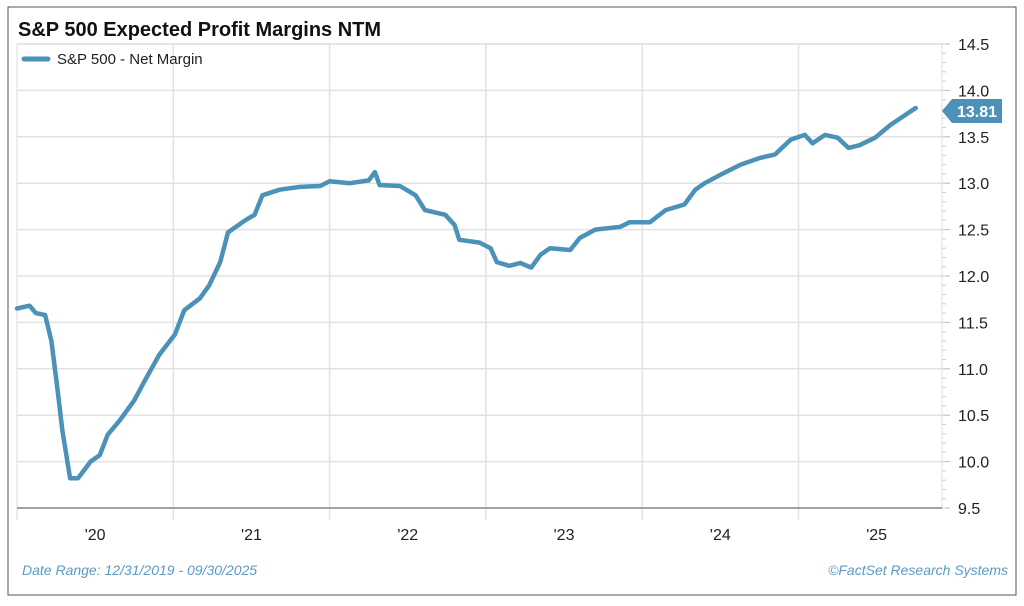 The height and width of the screenshot is (606, 1024). Describe the element at coordinates (973, 323) in the screenshot. I see `y-tick-label: 11.5` at that location.